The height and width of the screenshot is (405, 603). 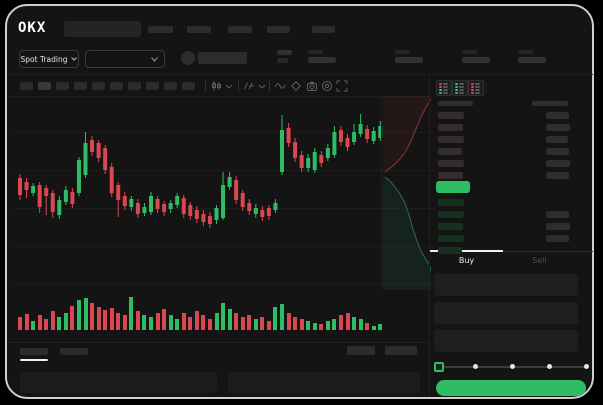 I want to click on tab-buy: Buy, so click(x=466, y=260).